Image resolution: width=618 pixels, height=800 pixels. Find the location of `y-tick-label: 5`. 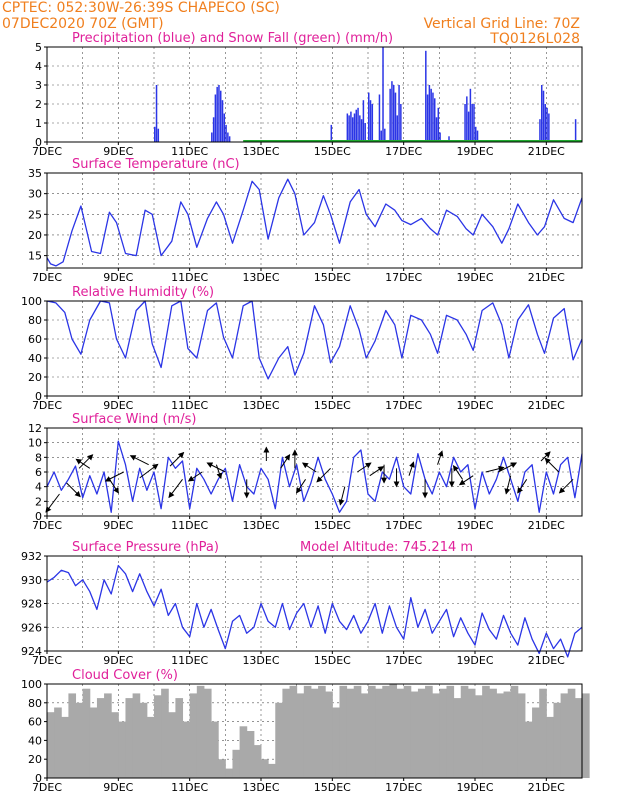

y-tick-label: 5 is located at coordinates (38, 47).